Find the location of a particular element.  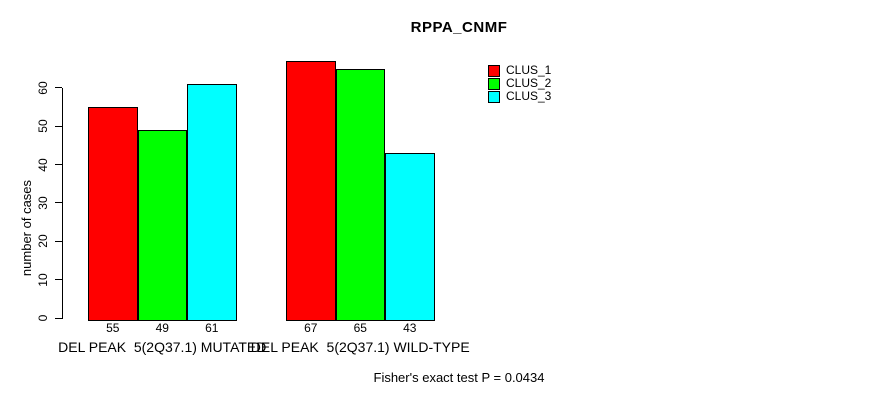

y-tick-label: 40 is located at coordinates (43, 164).